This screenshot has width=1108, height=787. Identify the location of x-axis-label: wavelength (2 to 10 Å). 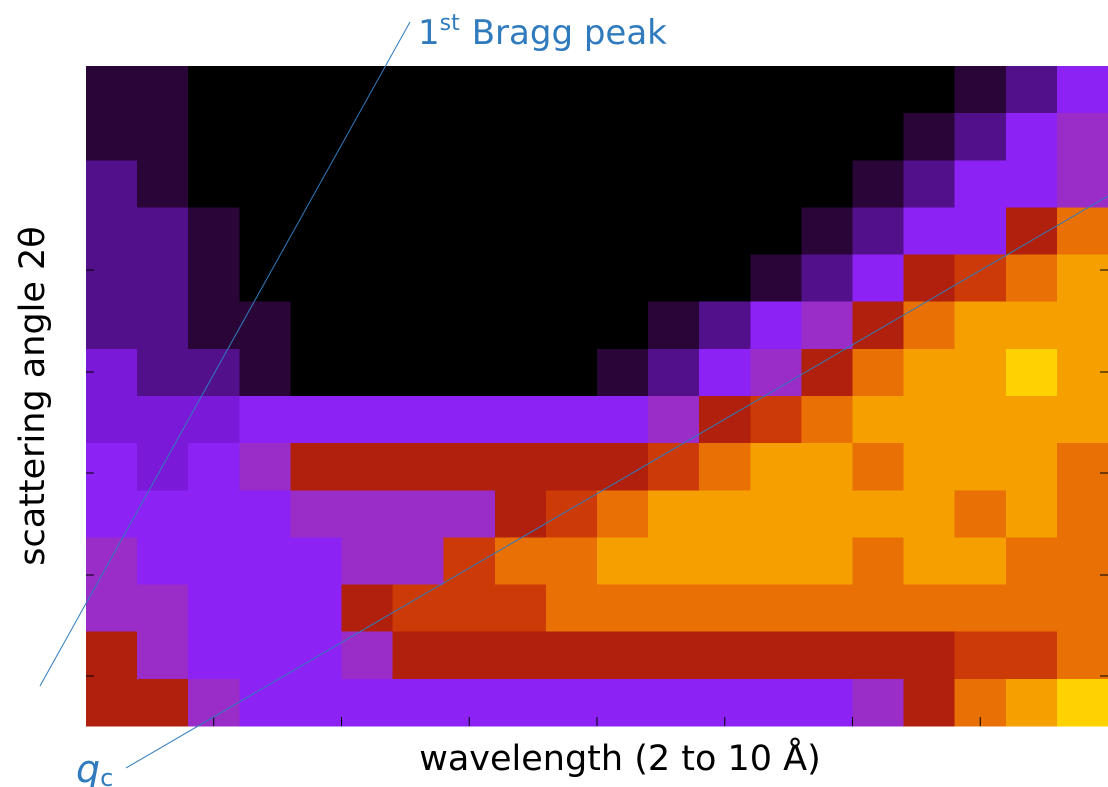
(620, 757).